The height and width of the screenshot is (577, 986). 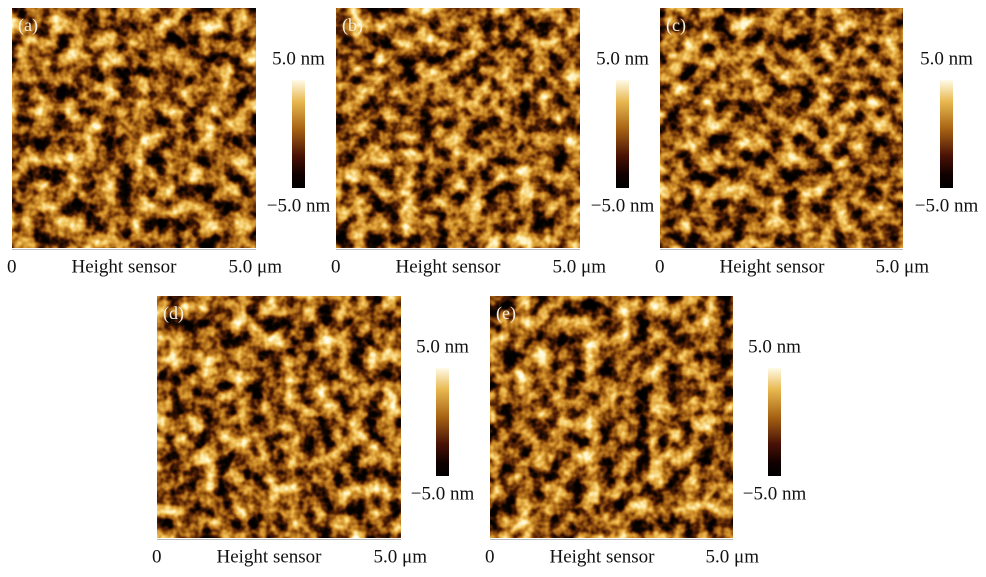 What do you see at coordinates (352, 25) in the screenshot?
I see `panel-label: (b)` at bounding box center [352, 25].